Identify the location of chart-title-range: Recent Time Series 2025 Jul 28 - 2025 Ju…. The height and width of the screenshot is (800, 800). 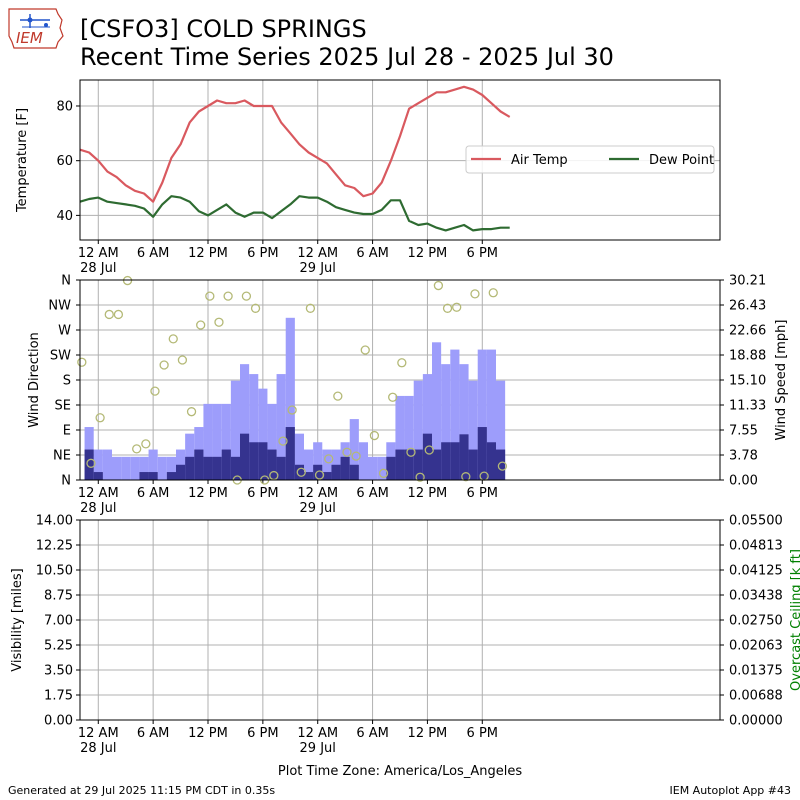
(347, 57).